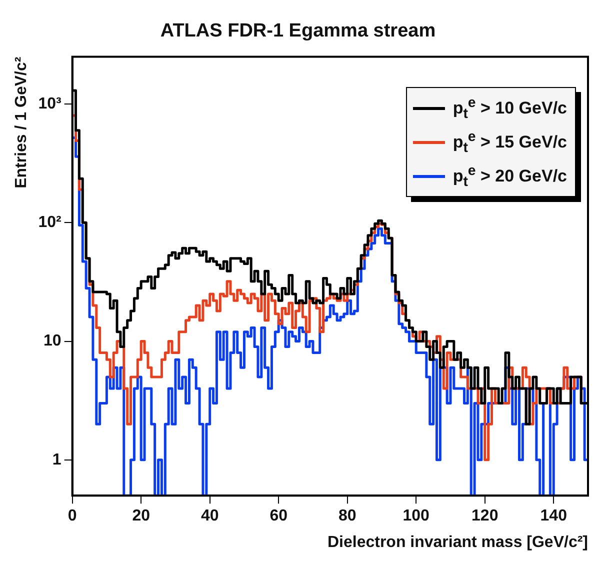  What do you see at coordinates (298, 31) in the screenshot?
I see `chart-title: ATLAS FDR-1 Egamma stream` at bounding box center [298, 31].